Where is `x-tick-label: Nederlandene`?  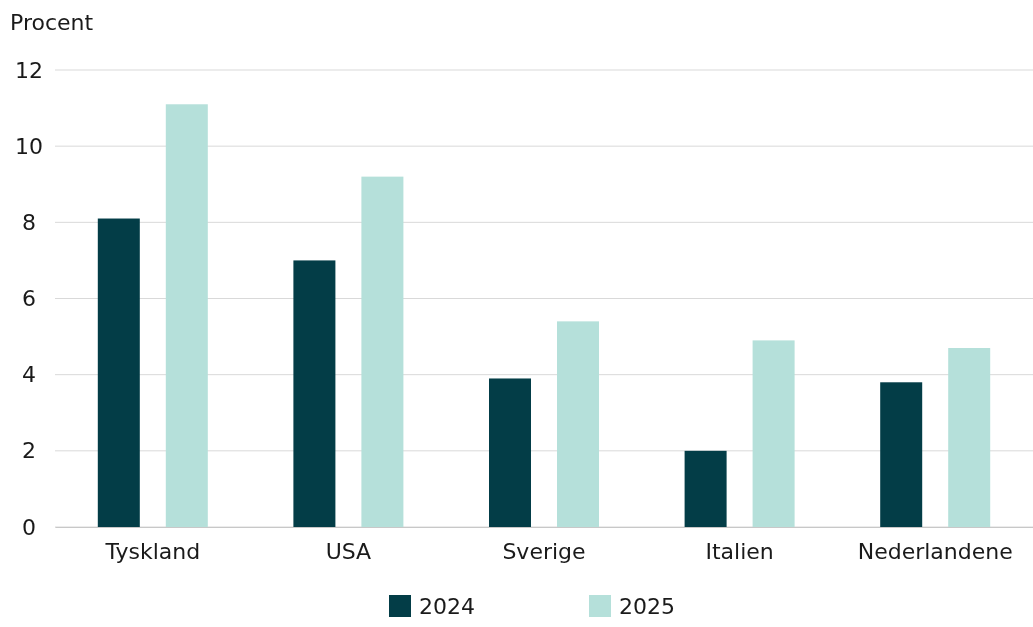
x-tick-label: Nederlandene is located at coordinates (935, 551).